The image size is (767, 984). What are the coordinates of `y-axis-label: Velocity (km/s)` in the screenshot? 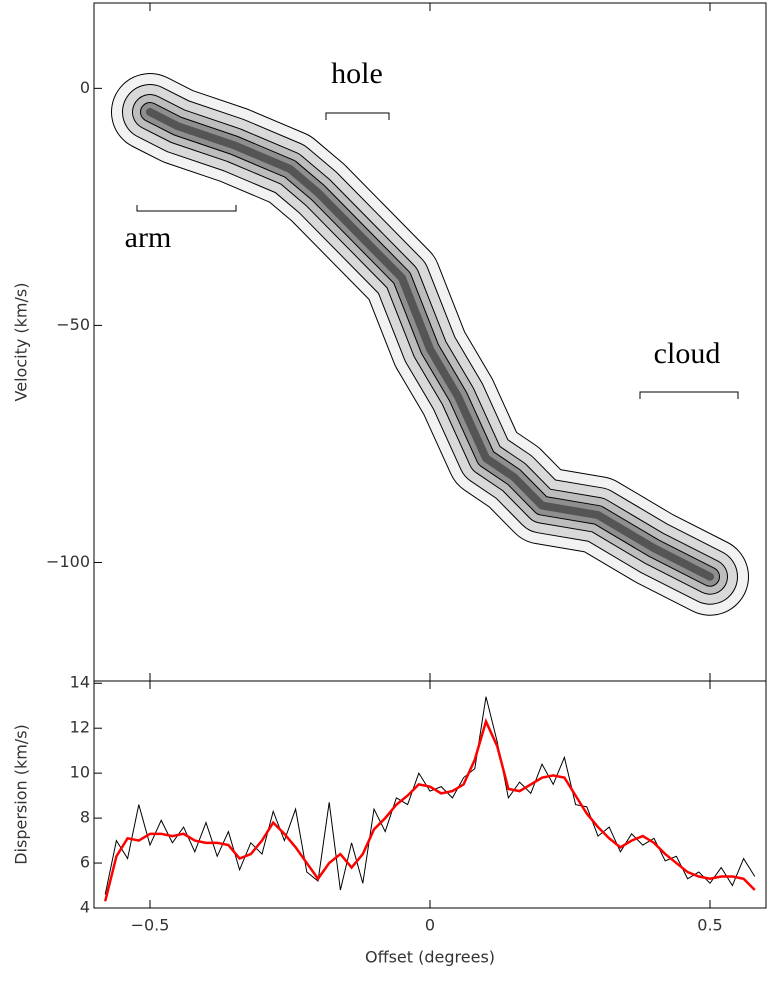 It's located at (21, 342).